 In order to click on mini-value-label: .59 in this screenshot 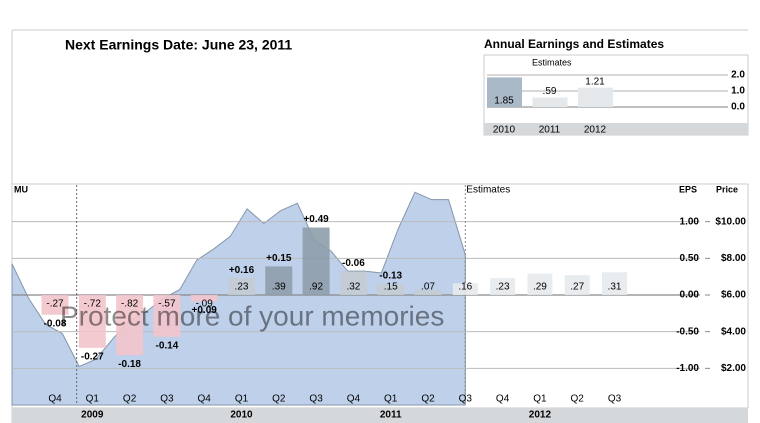, I will do `click(550, 91)`.